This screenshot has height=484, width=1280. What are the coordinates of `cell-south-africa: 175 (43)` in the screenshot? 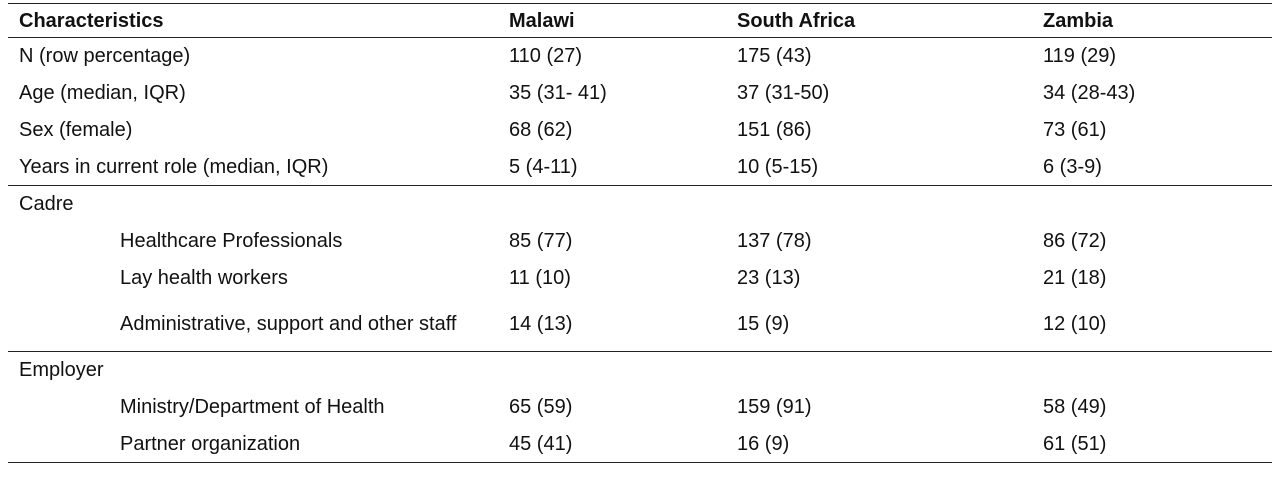 It's located at (774, 56).